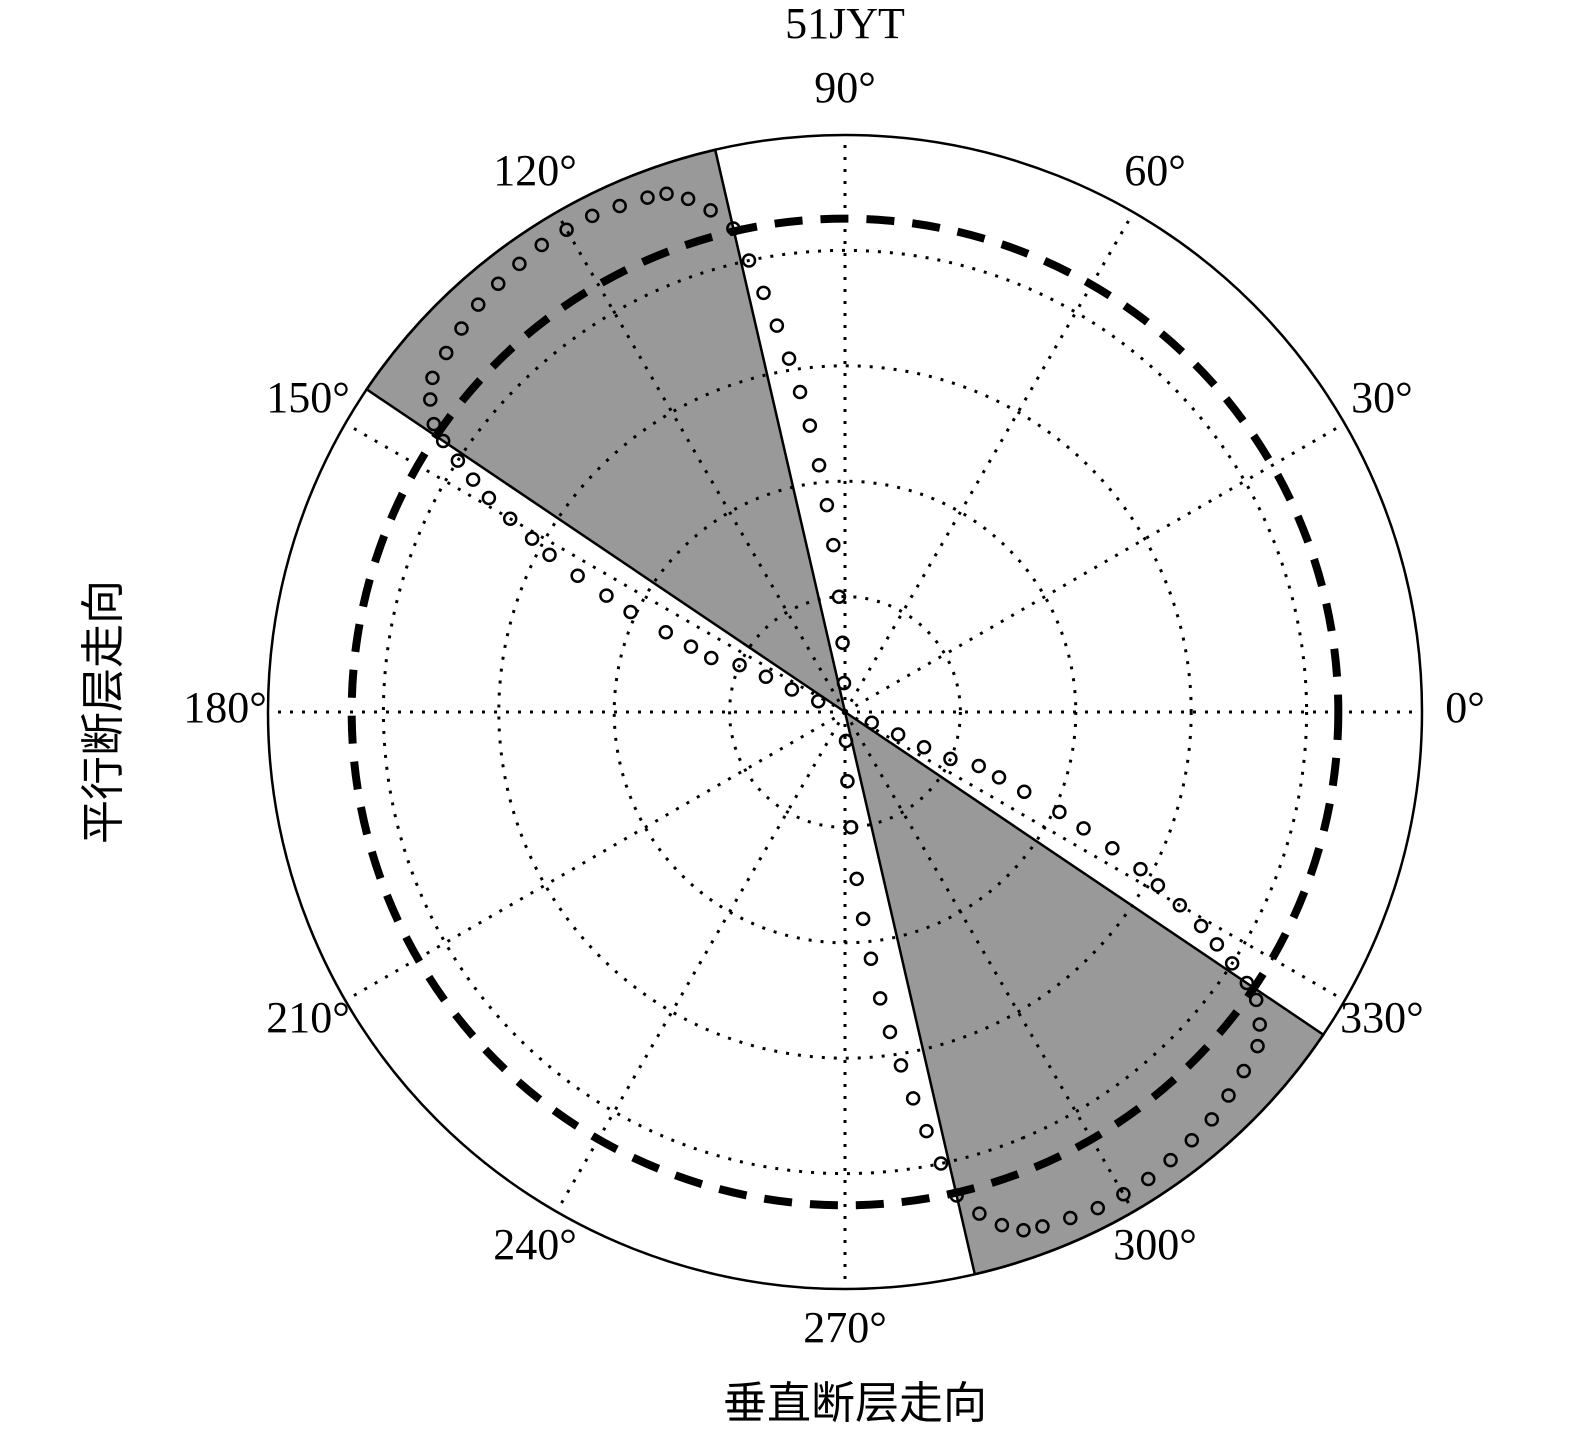 The width and height of the screenshot is (1575, 1447). Describe the element at coordinates (1155, 170) in the screenshot. I see `theta-tick-label: 60°` at that location.